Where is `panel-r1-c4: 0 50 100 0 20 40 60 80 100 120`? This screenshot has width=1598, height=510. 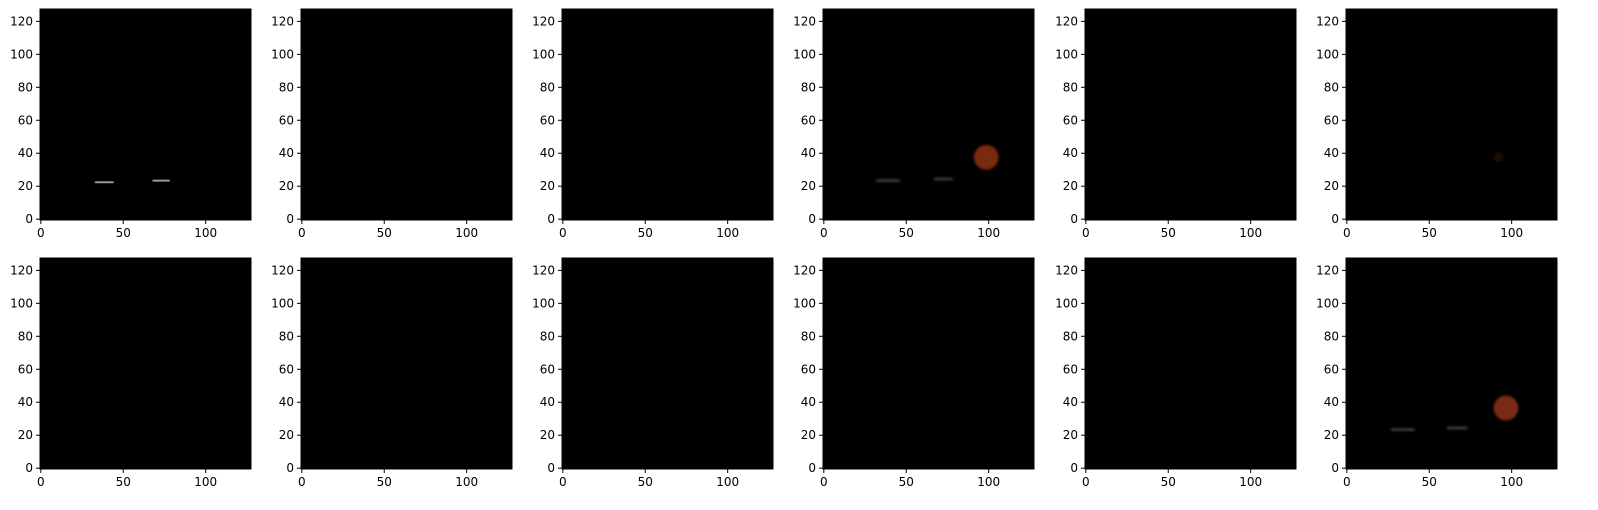
panel-r1-c4: 0 50 100 0 20 40 60 80 100 120 is located at coordinates (1176, 373).